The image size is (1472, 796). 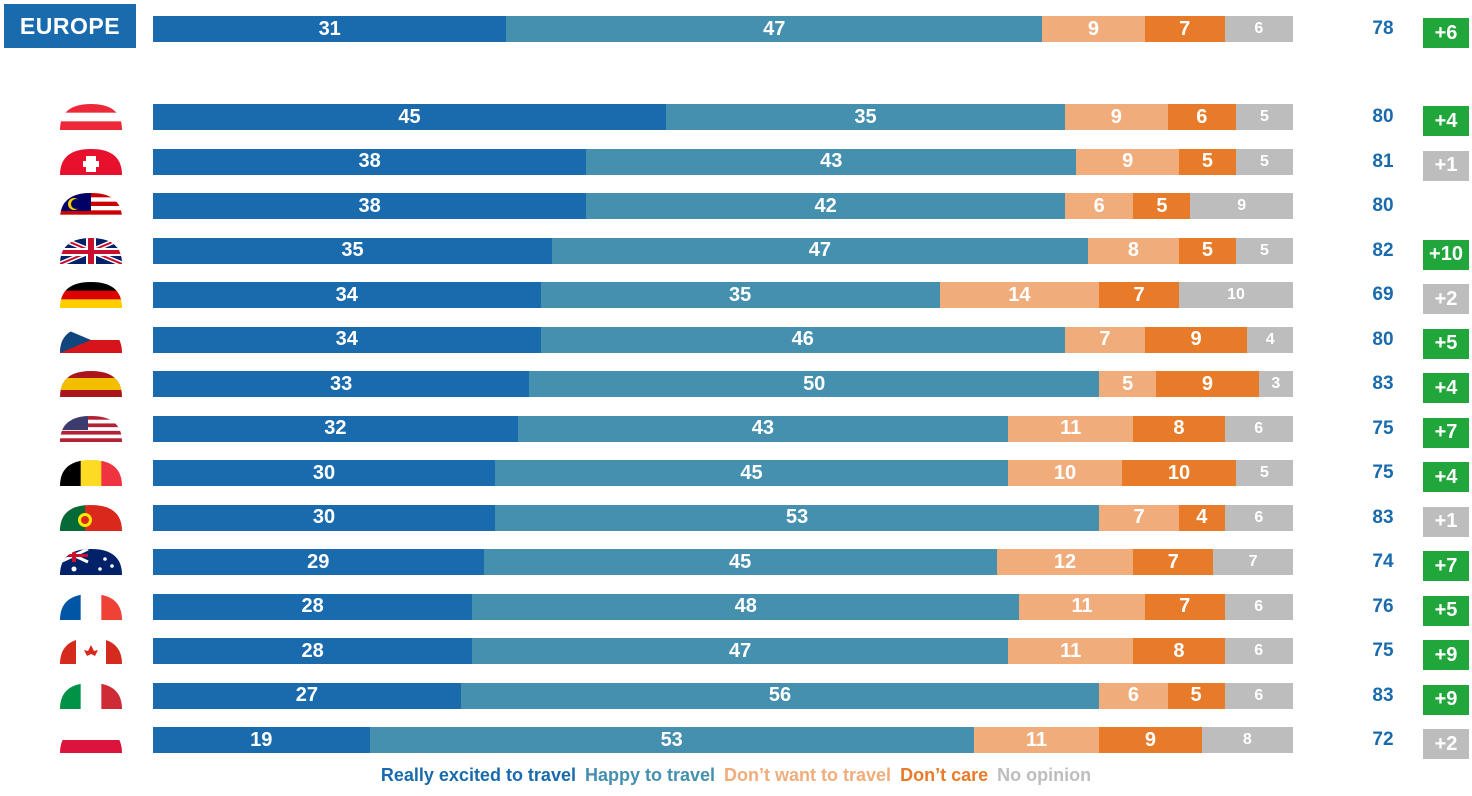 What do you see at coordinates (1201, 117) in the screenshot?
I see `bar-segment-dont-care: 6` at bounding box center [1201, 117].